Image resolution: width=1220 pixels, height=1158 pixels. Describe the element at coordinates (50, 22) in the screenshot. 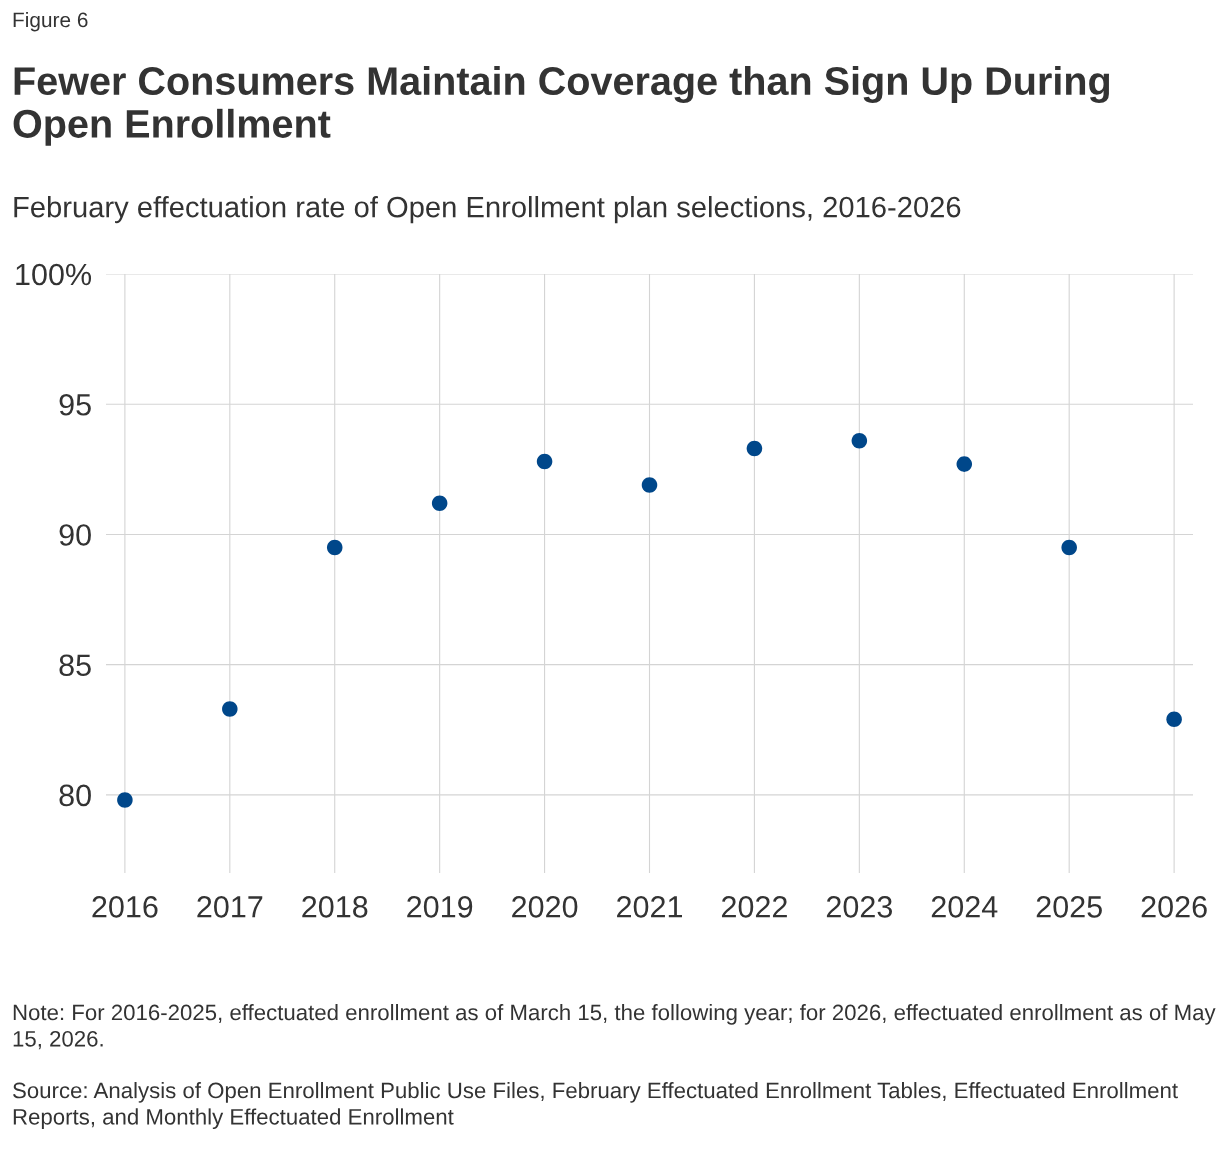

I see `caption: Figure 6` at that location.